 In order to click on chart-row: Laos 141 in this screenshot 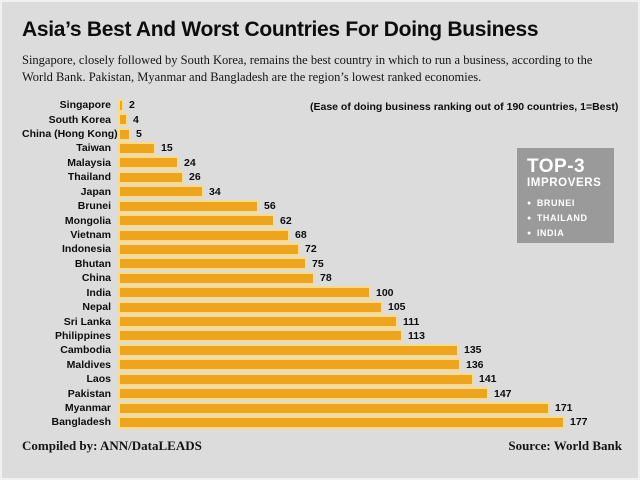, I will do `click(327, 379)`.